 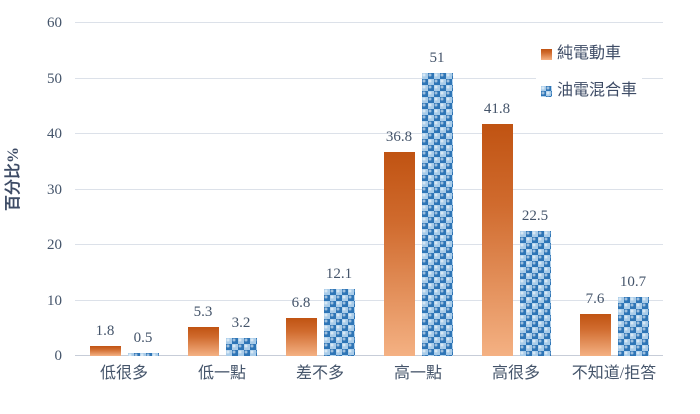 What do you see at coordinates (437, 57) in the screenshot?
I see `value-label: 51` at bounding box center [437, 57].